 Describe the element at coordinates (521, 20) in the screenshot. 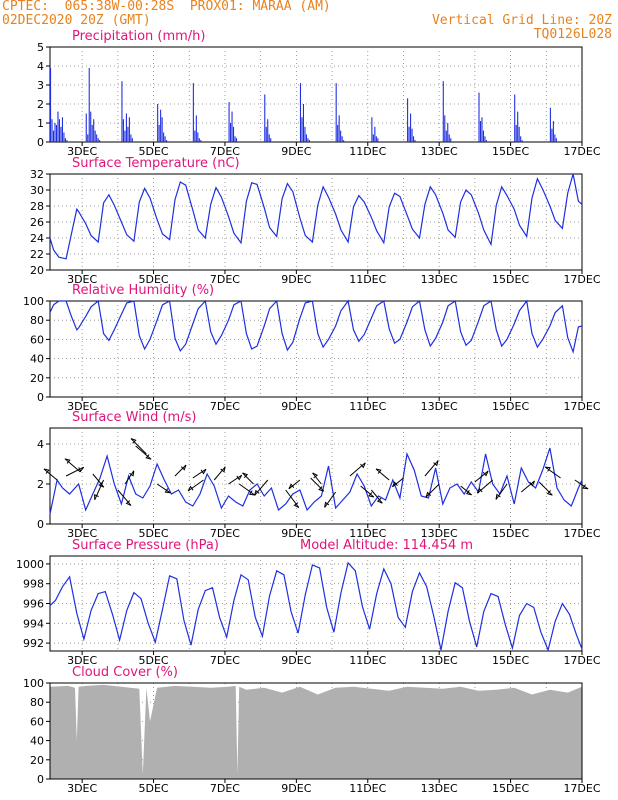

I see `header-grid-note: Vertical Grid Line: 20Z` at that location.